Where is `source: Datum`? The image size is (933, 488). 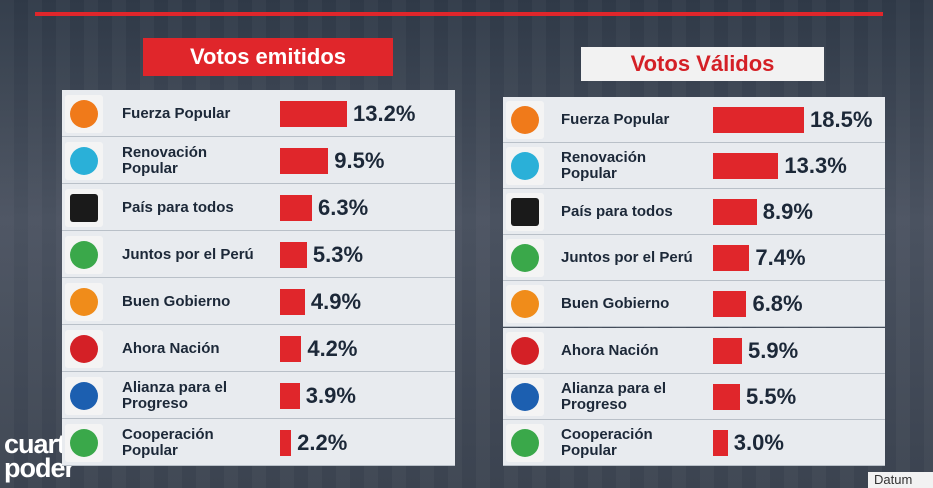 source: Datum is located at coordinates (900, 480).